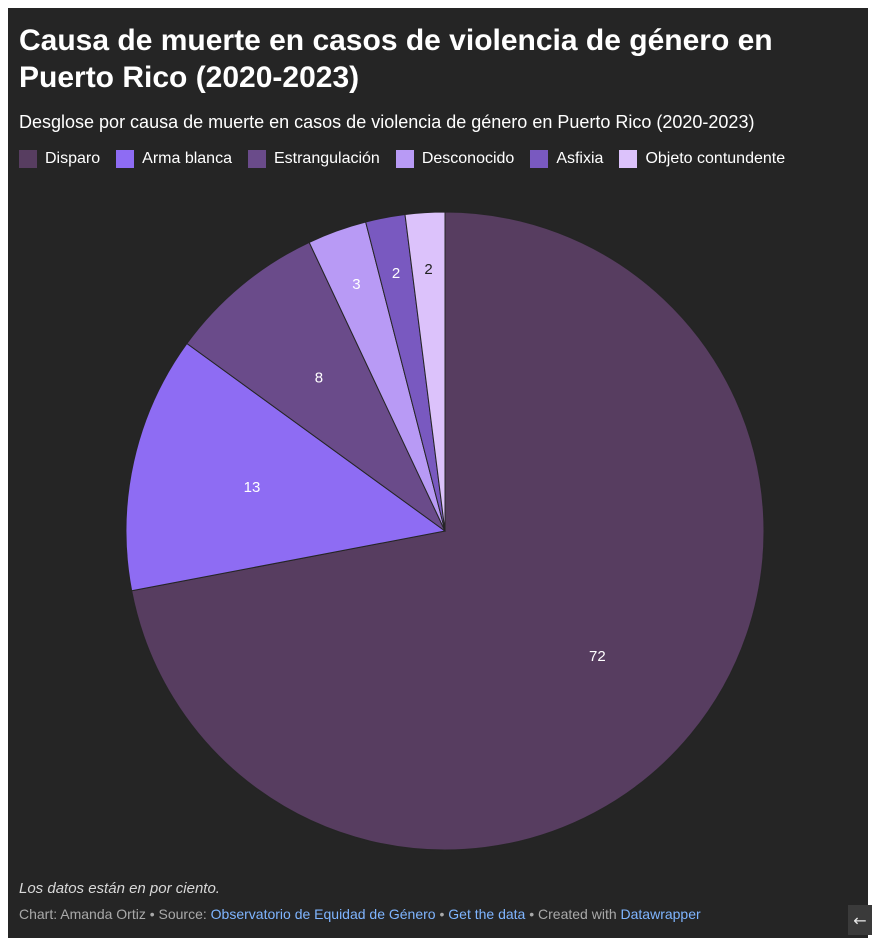 The image size is (872, 938). Describe the element at coordinates (252, 487) in the screenshot. I see `pie-slice-label: 13` at that location.